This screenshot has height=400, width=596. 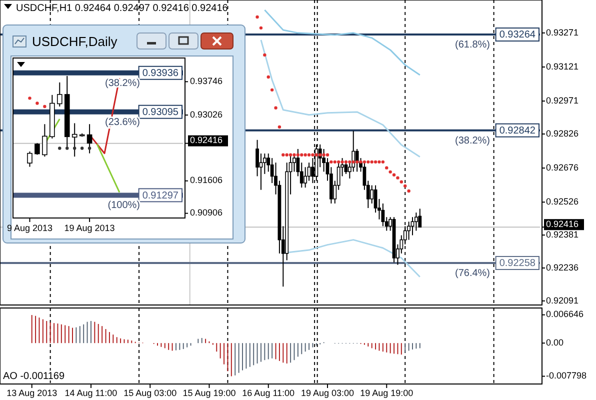 What do you see at coordinates (562, 32) in the screenshot?
I see `y-tick-label: 0.93271` at bounding box center [562, 32].